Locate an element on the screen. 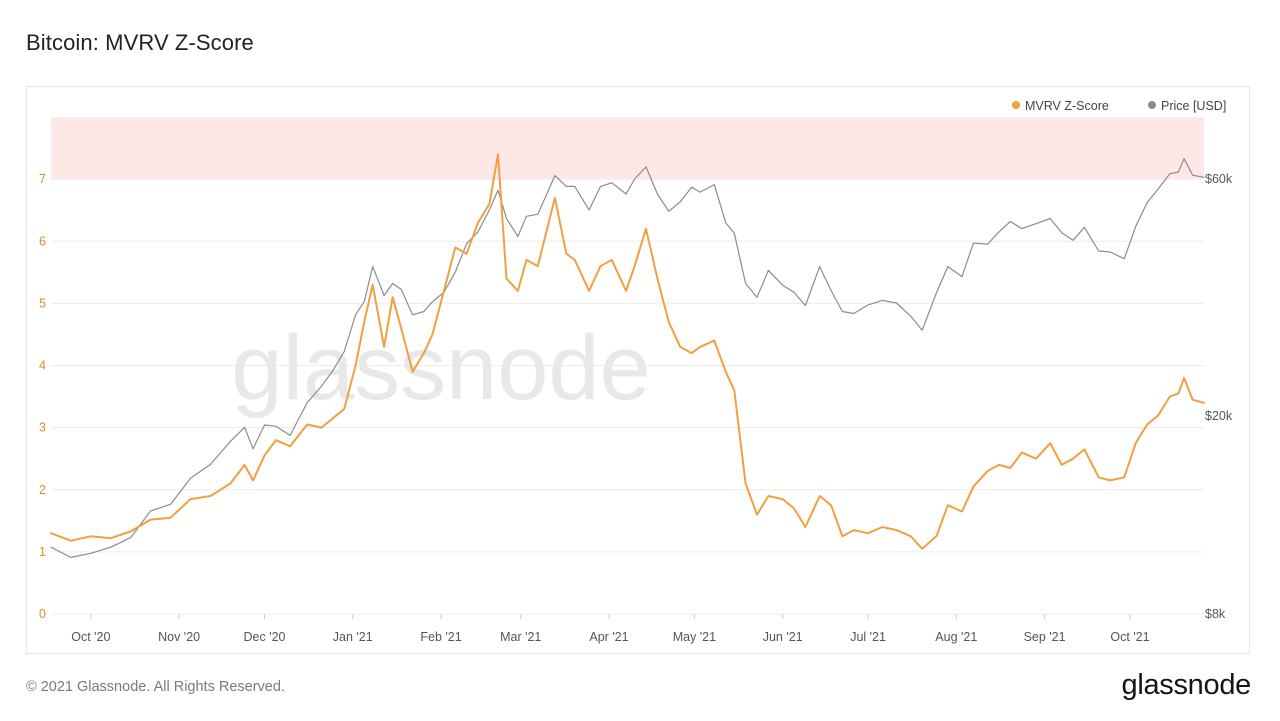  x-tick-label-12: Oct '21 is located at coordinates (1129, 637).